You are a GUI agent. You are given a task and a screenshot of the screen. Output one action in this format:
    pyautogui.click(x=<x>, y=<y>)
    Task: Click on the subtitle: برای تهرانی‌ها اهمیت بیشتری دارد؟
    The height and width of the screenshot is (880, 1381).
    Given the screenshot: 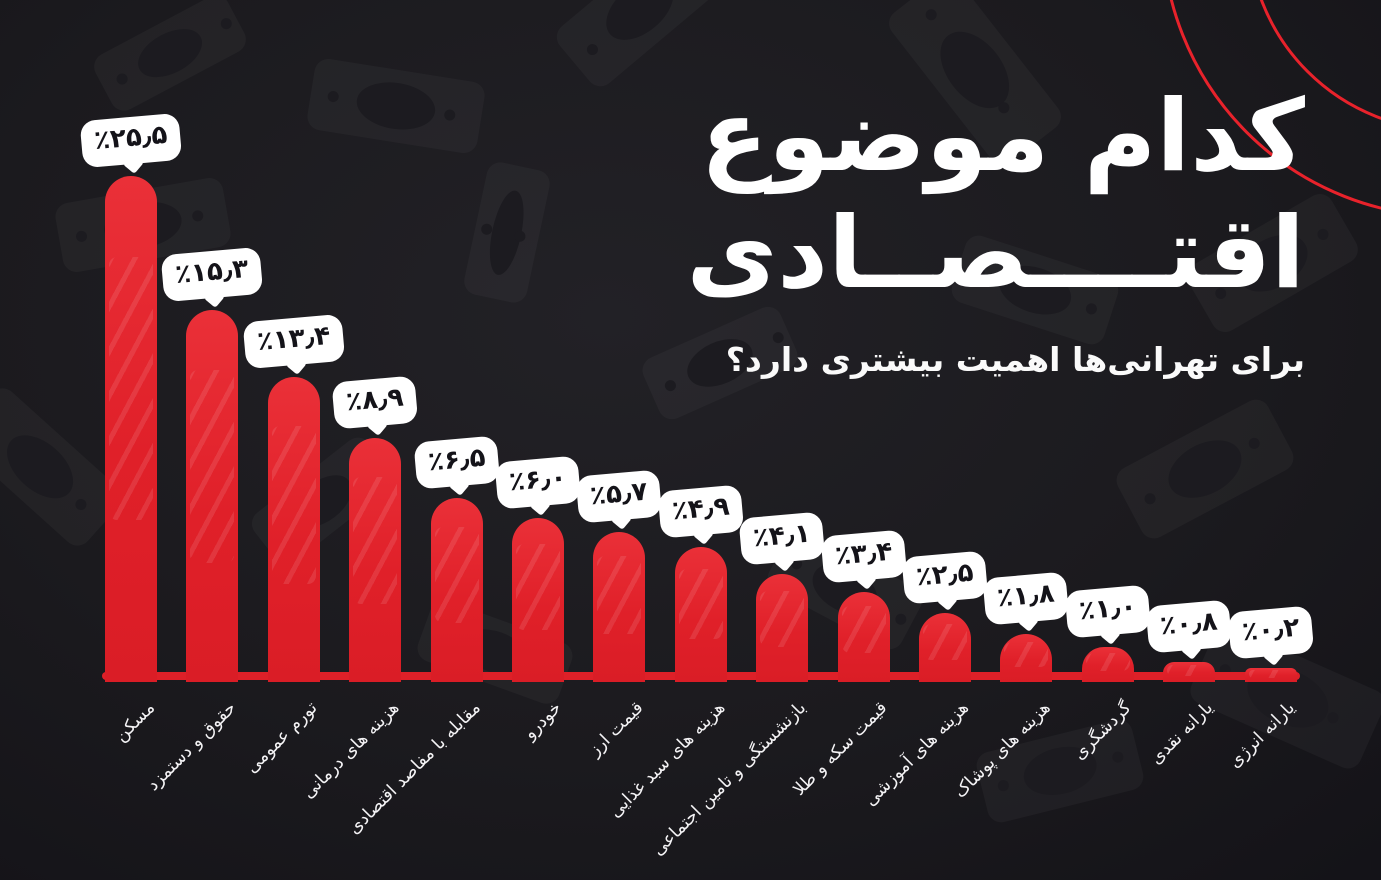 What is the action you would take?
    pyautogui.click(x=1015, y=359)
    